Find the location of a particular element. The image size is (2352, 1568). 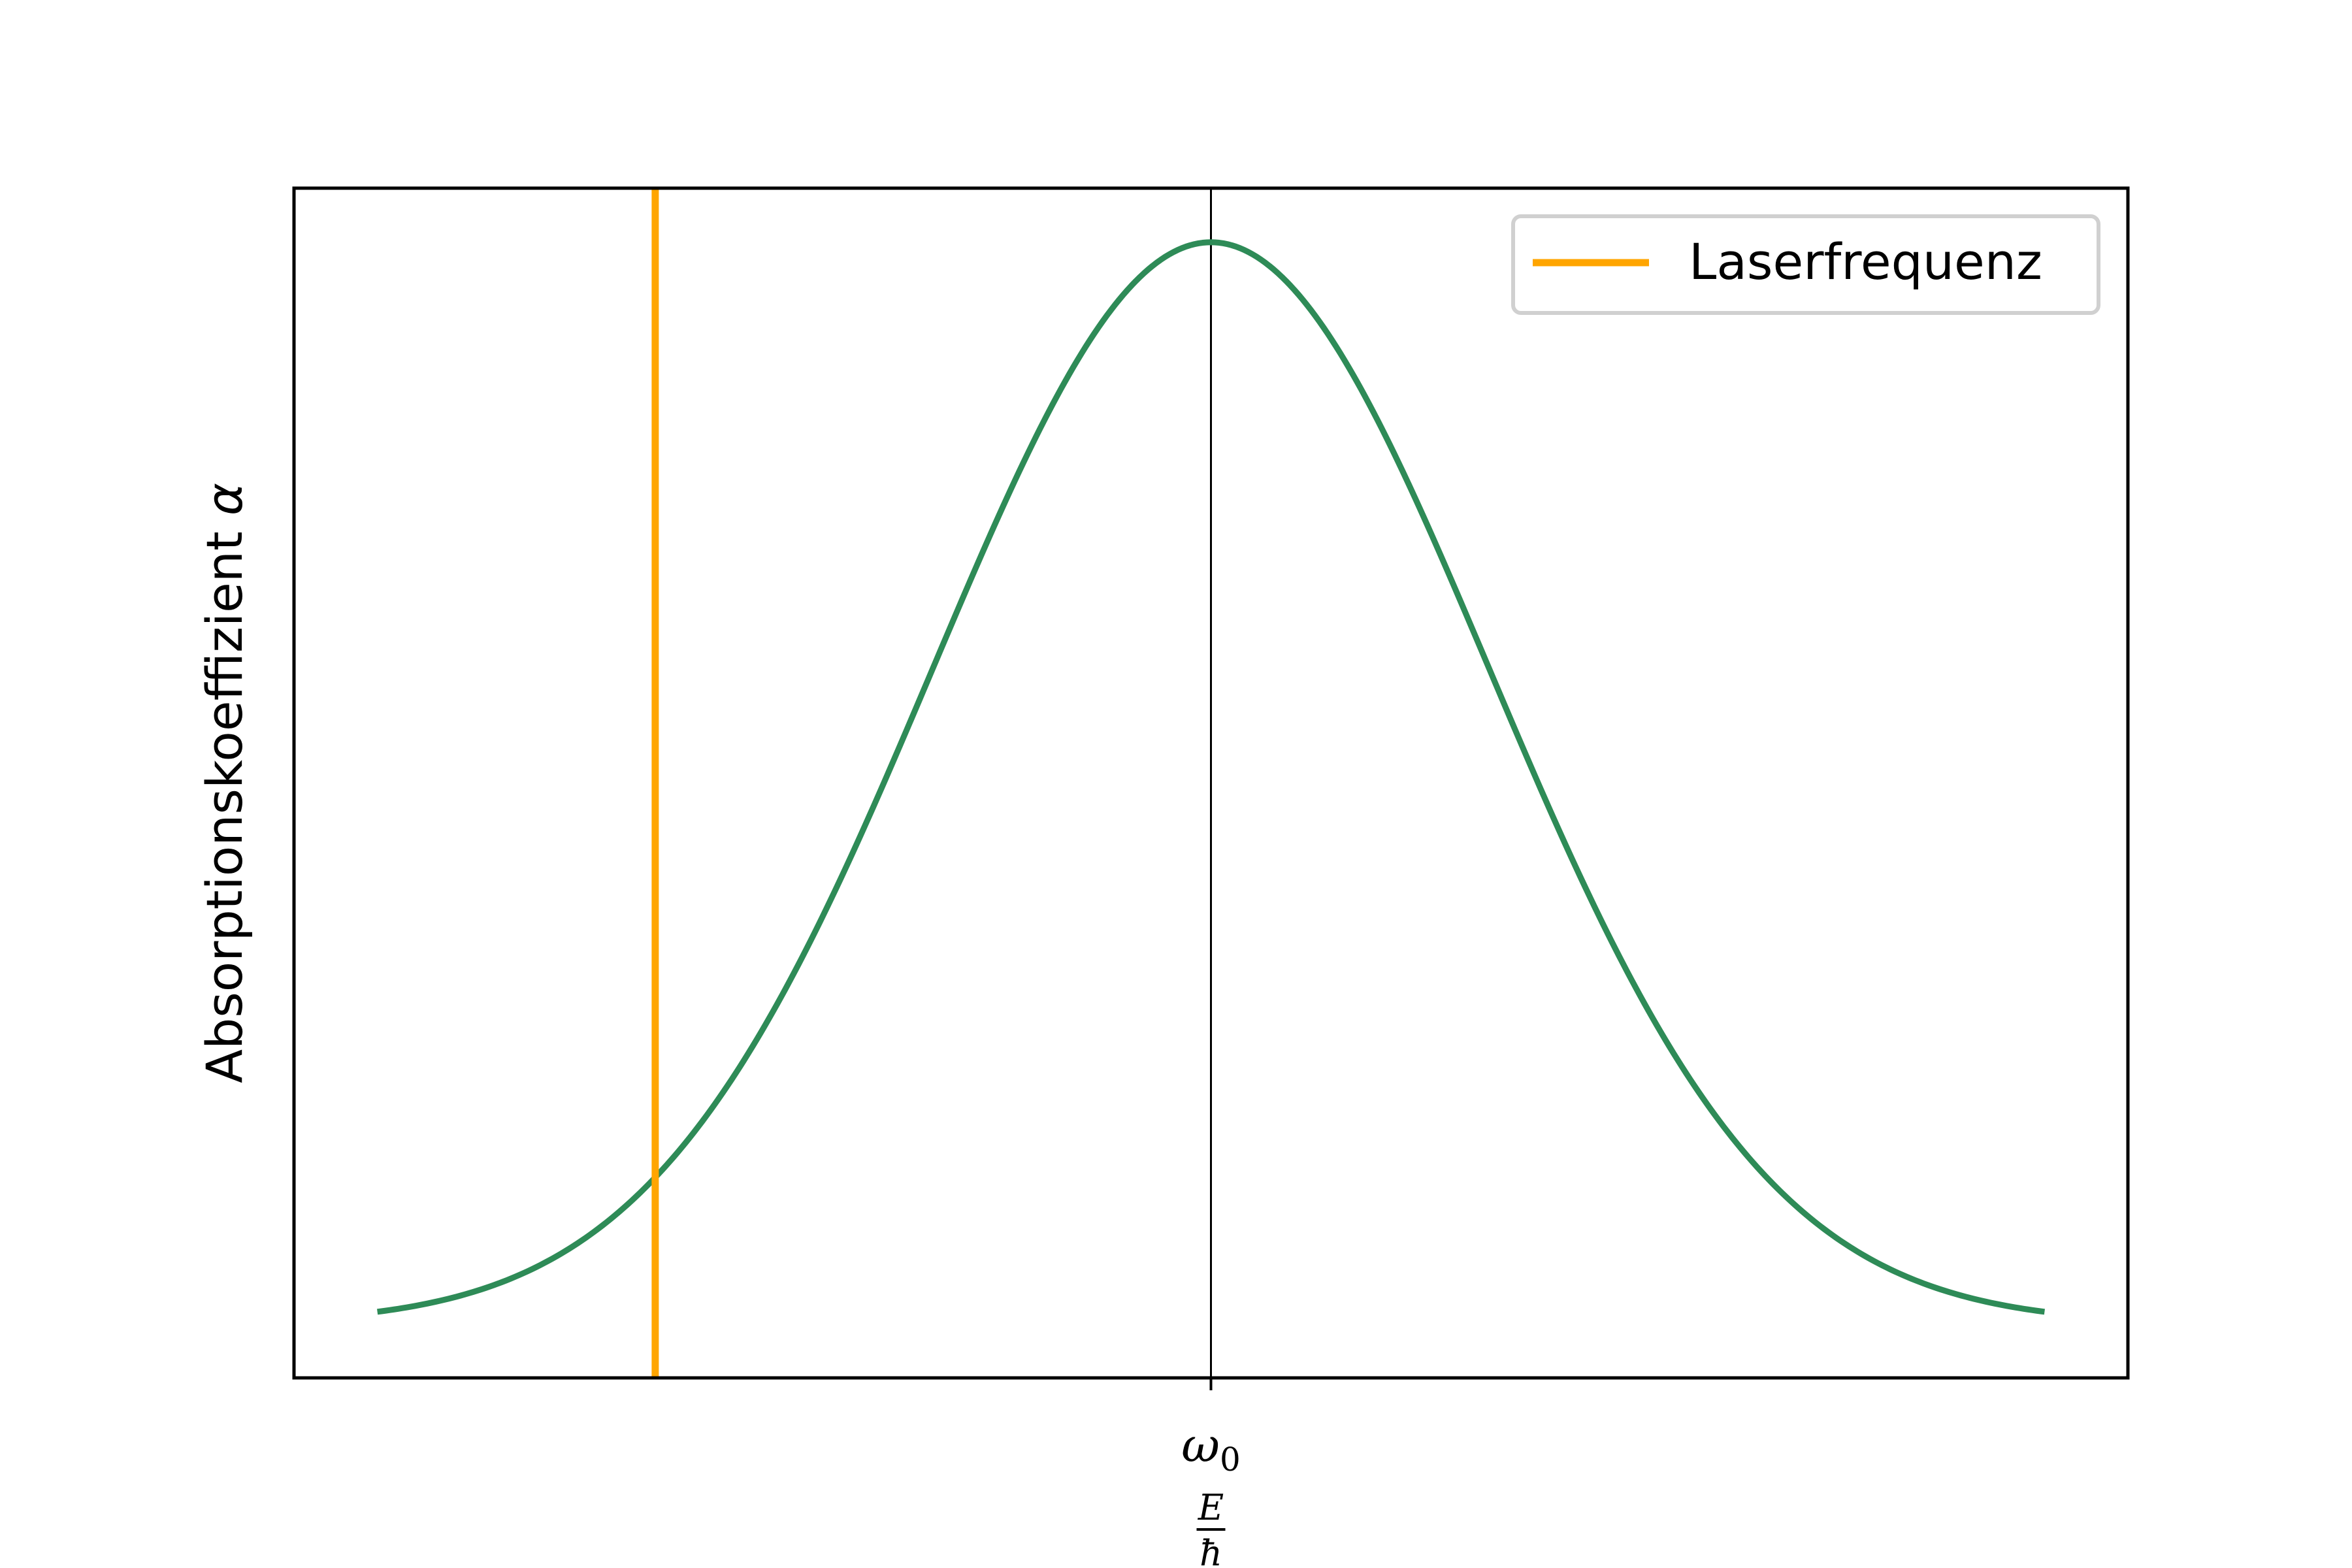

y-axis-label: Absorptionskoeffizient α is located at coordinates (224, 783).